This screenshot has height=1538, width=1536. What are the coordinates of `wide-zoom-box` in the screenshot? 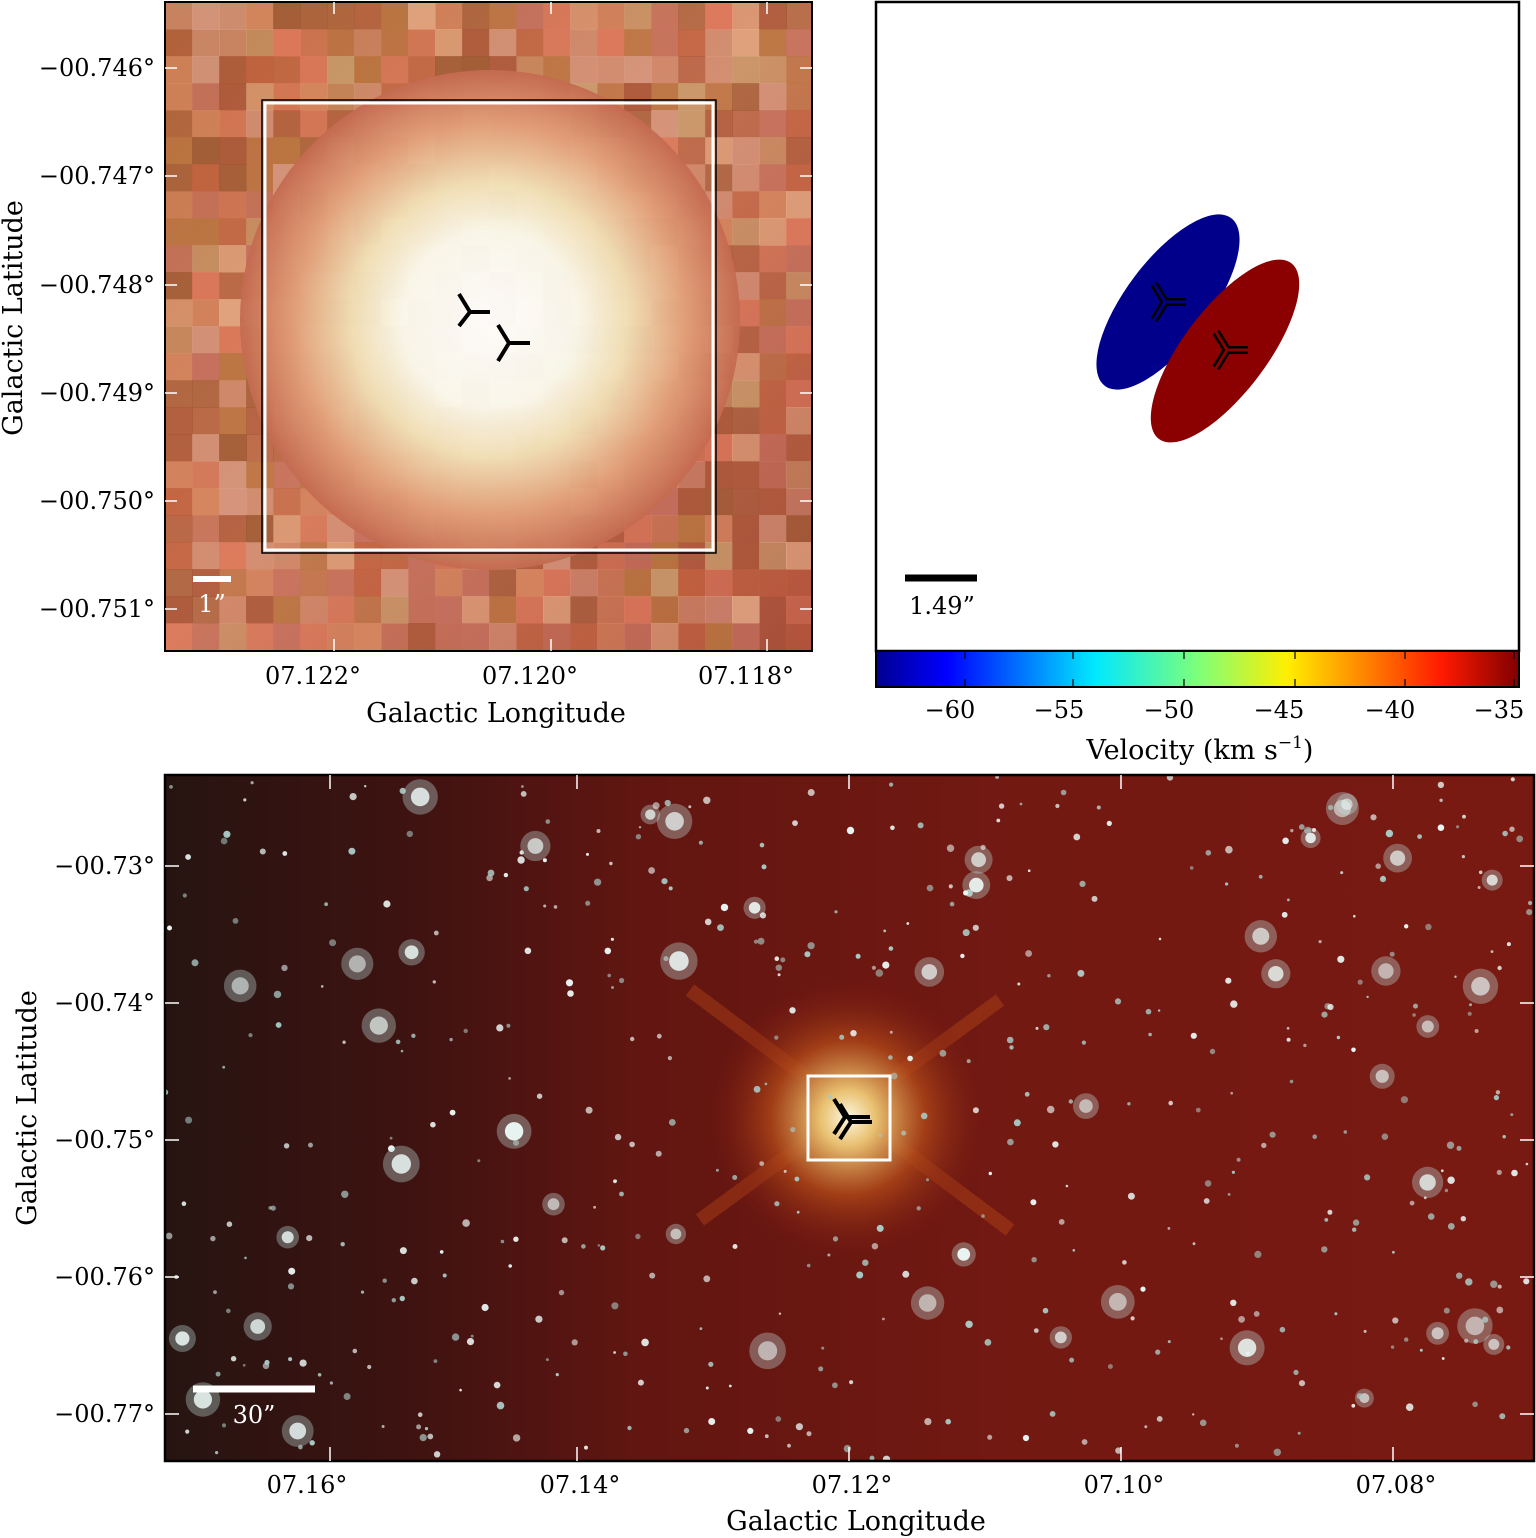 It's located at (849, 1118).